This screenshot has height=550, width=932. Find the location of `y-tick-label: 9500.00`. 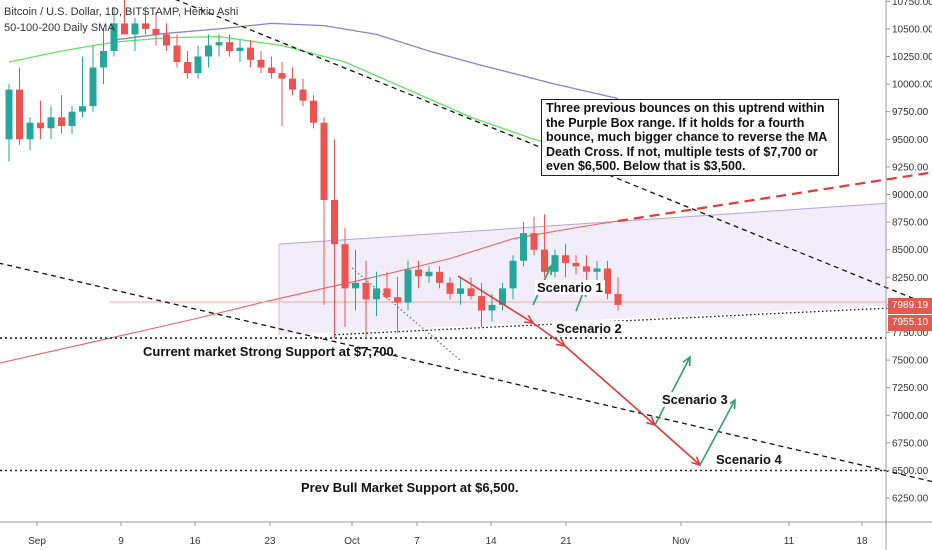

y-tick-label: 9500.00 is located at coordinates (910, 140).